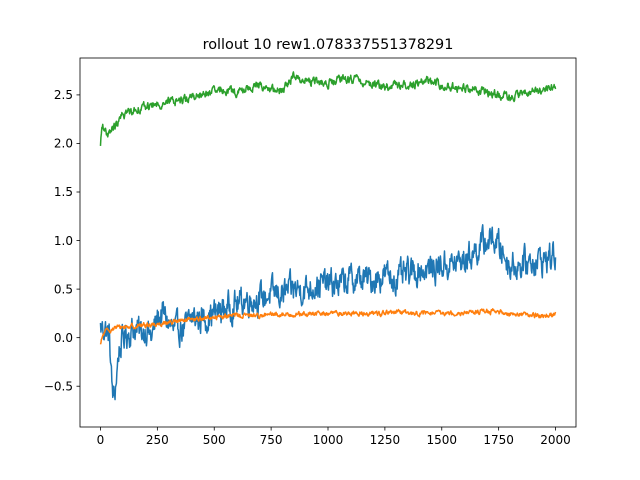 The height and width of the screenshot is (480, 640). I want to click on x-tick-label: 1500, so click(441, 440).